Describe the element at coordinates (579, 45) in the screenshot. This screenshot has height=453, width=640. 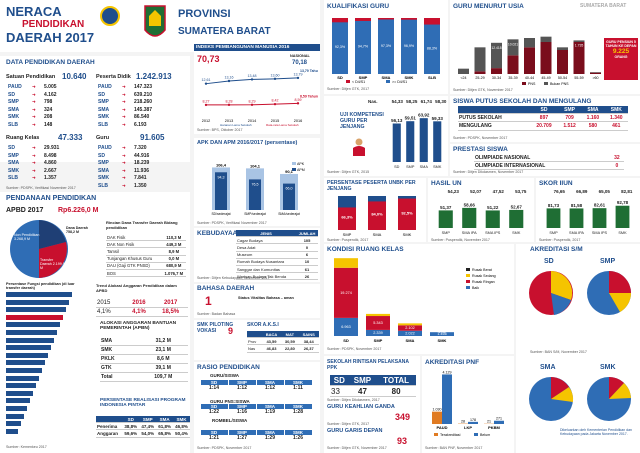
I see `data-label: 1.735` at that location.